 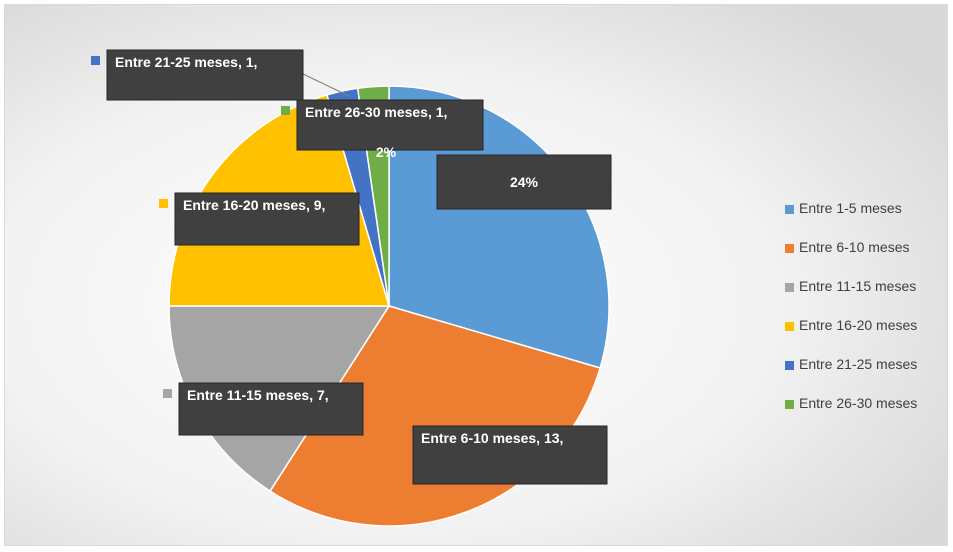 What do you see at coordinates (163, 203) in the screenshot?
I see `data-label-16-20-key-swatch` at bounding box center [163, 203].